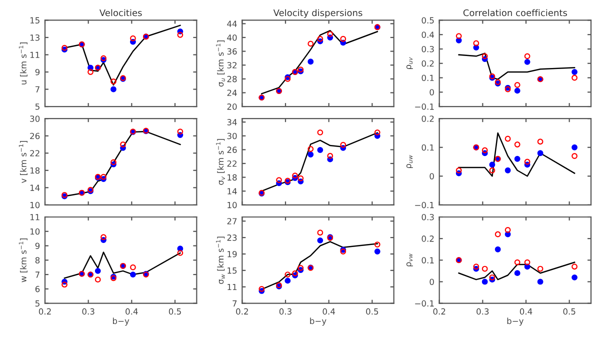 This screenshot has width=600, height=337. Describe the element at coordinates (232, 271) in the screenshot. I see `y-tick-label: 15` at that location.